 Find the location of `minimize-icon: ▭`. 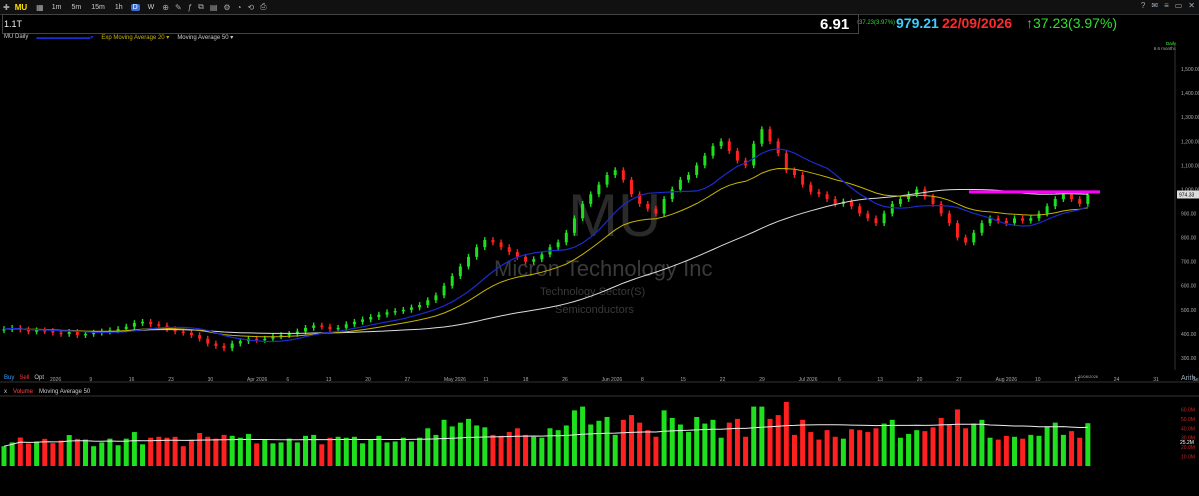

minimize-icon: ▭ is located at coordinates (1178, 5).